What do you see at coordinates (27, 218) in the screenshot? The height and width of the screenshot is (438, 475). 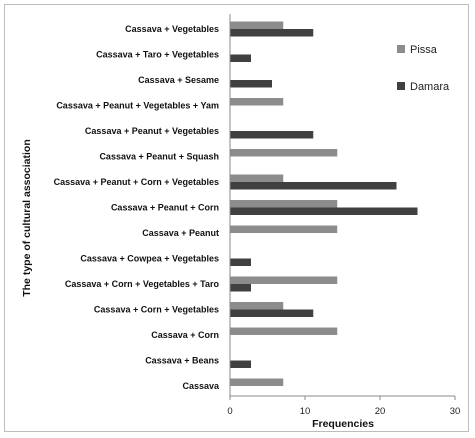 I see `y-axis-title: The type of cultural association` at bounding box center [27, 218].